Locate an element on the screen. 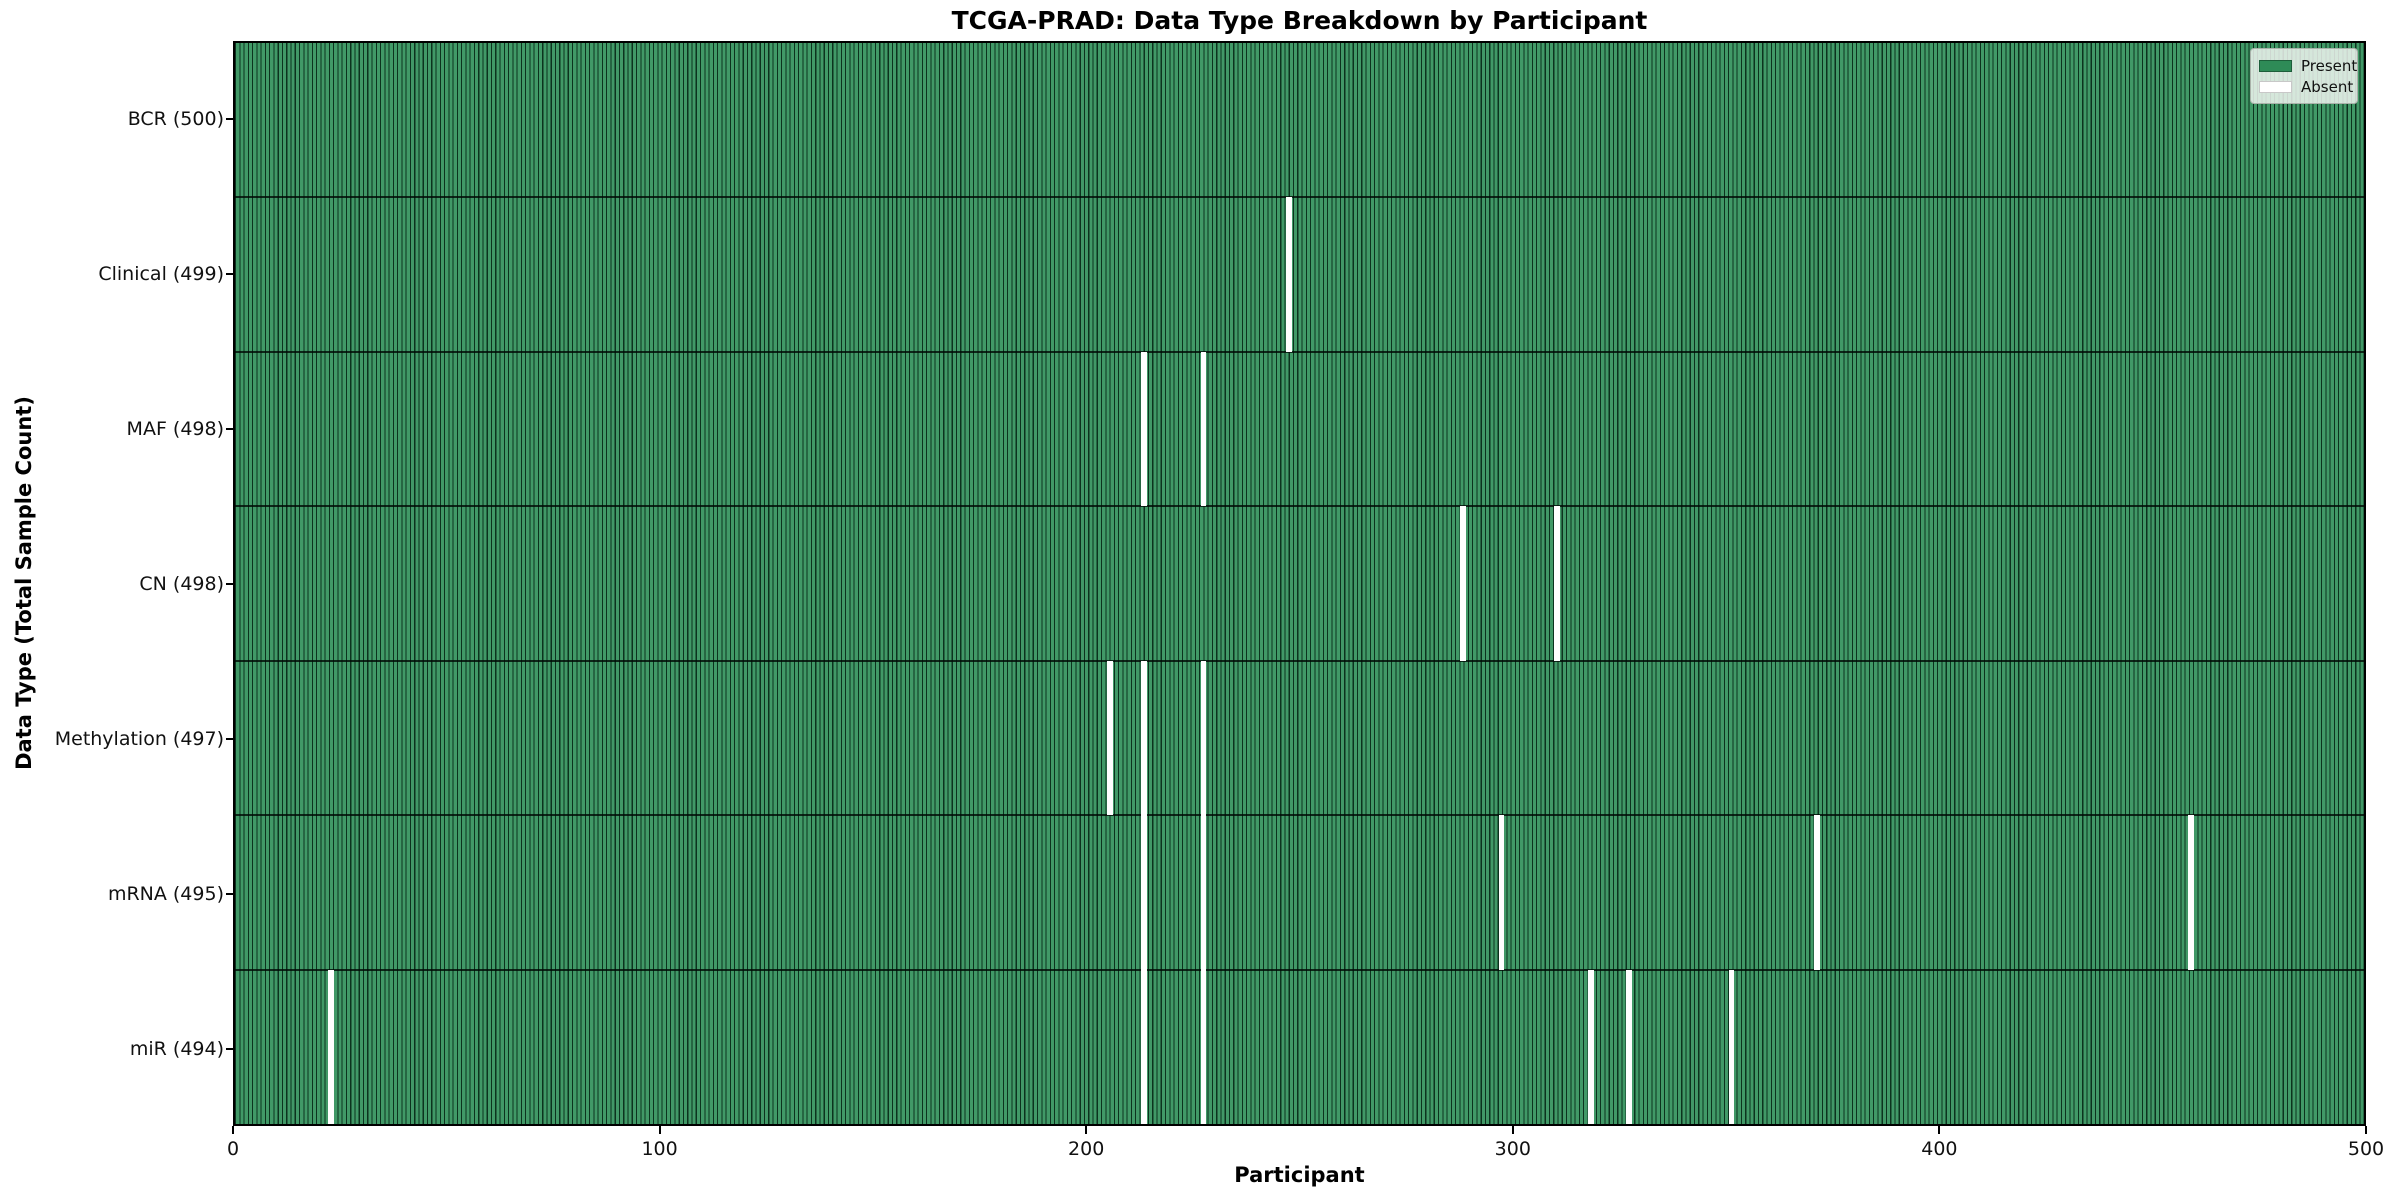 The height and width of the screenshot is (1200, 2400). y-tick-label-mir: miR (494) is located at coordinates (176, 1048).